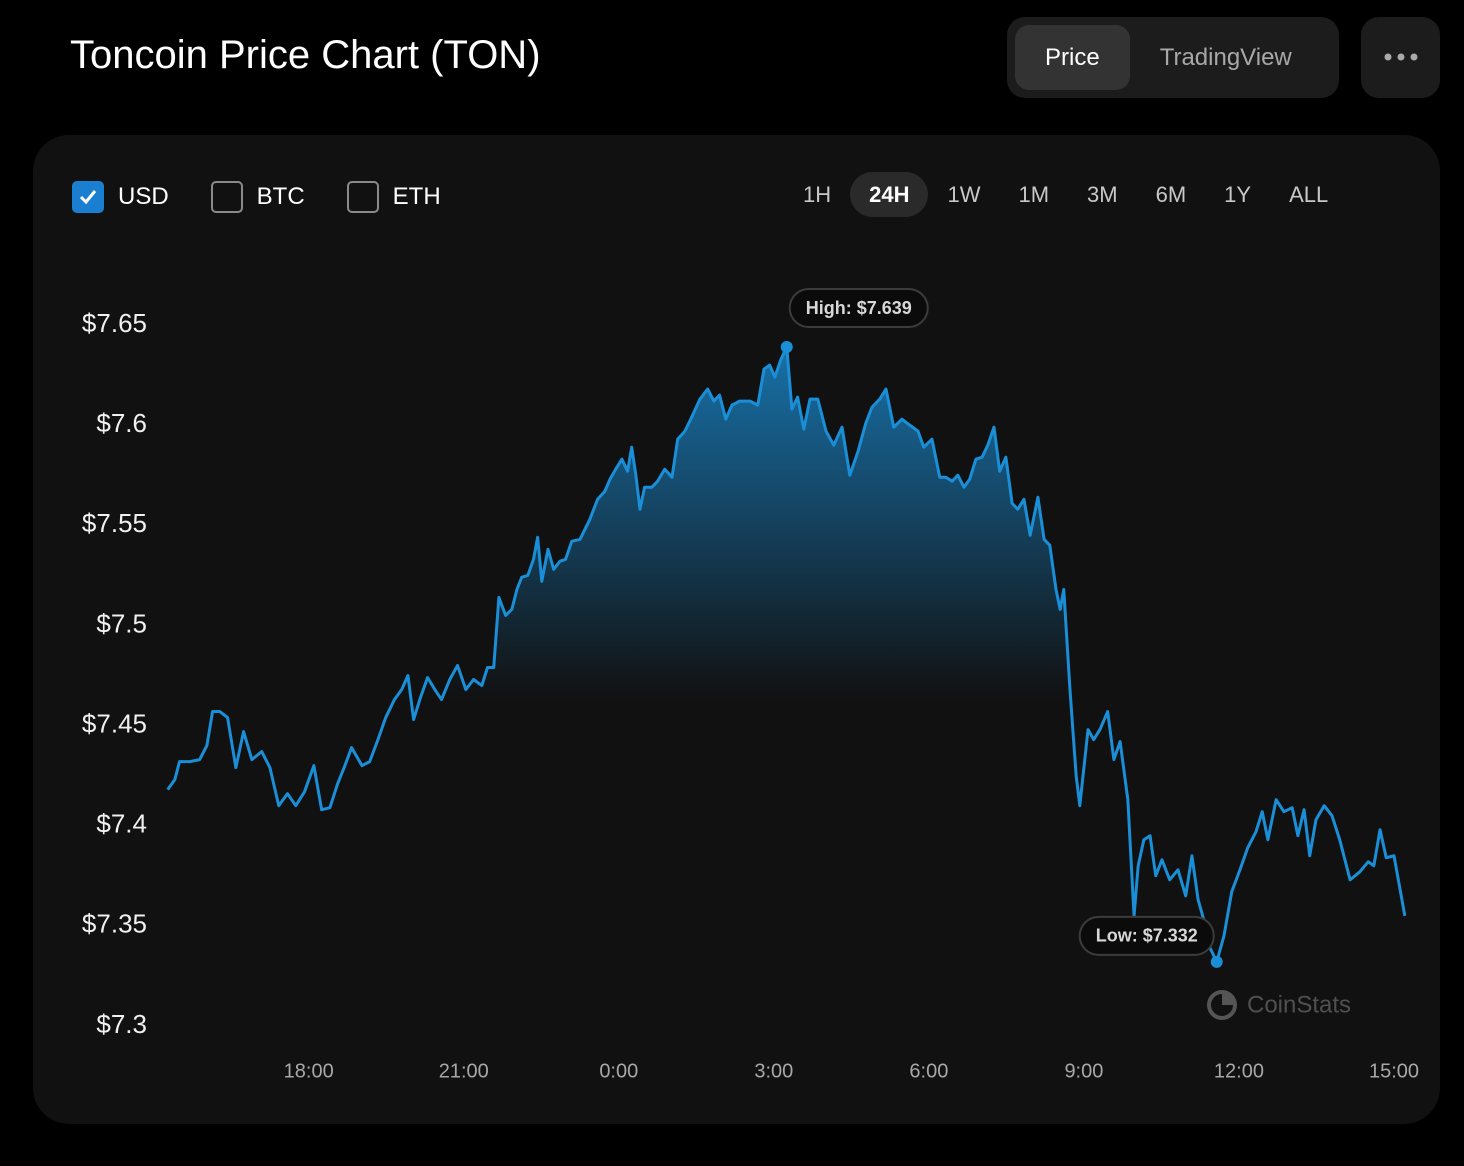 The height and width of the screenshot is (1166, 1464). I want to click on check-mark, so click(88, 197).